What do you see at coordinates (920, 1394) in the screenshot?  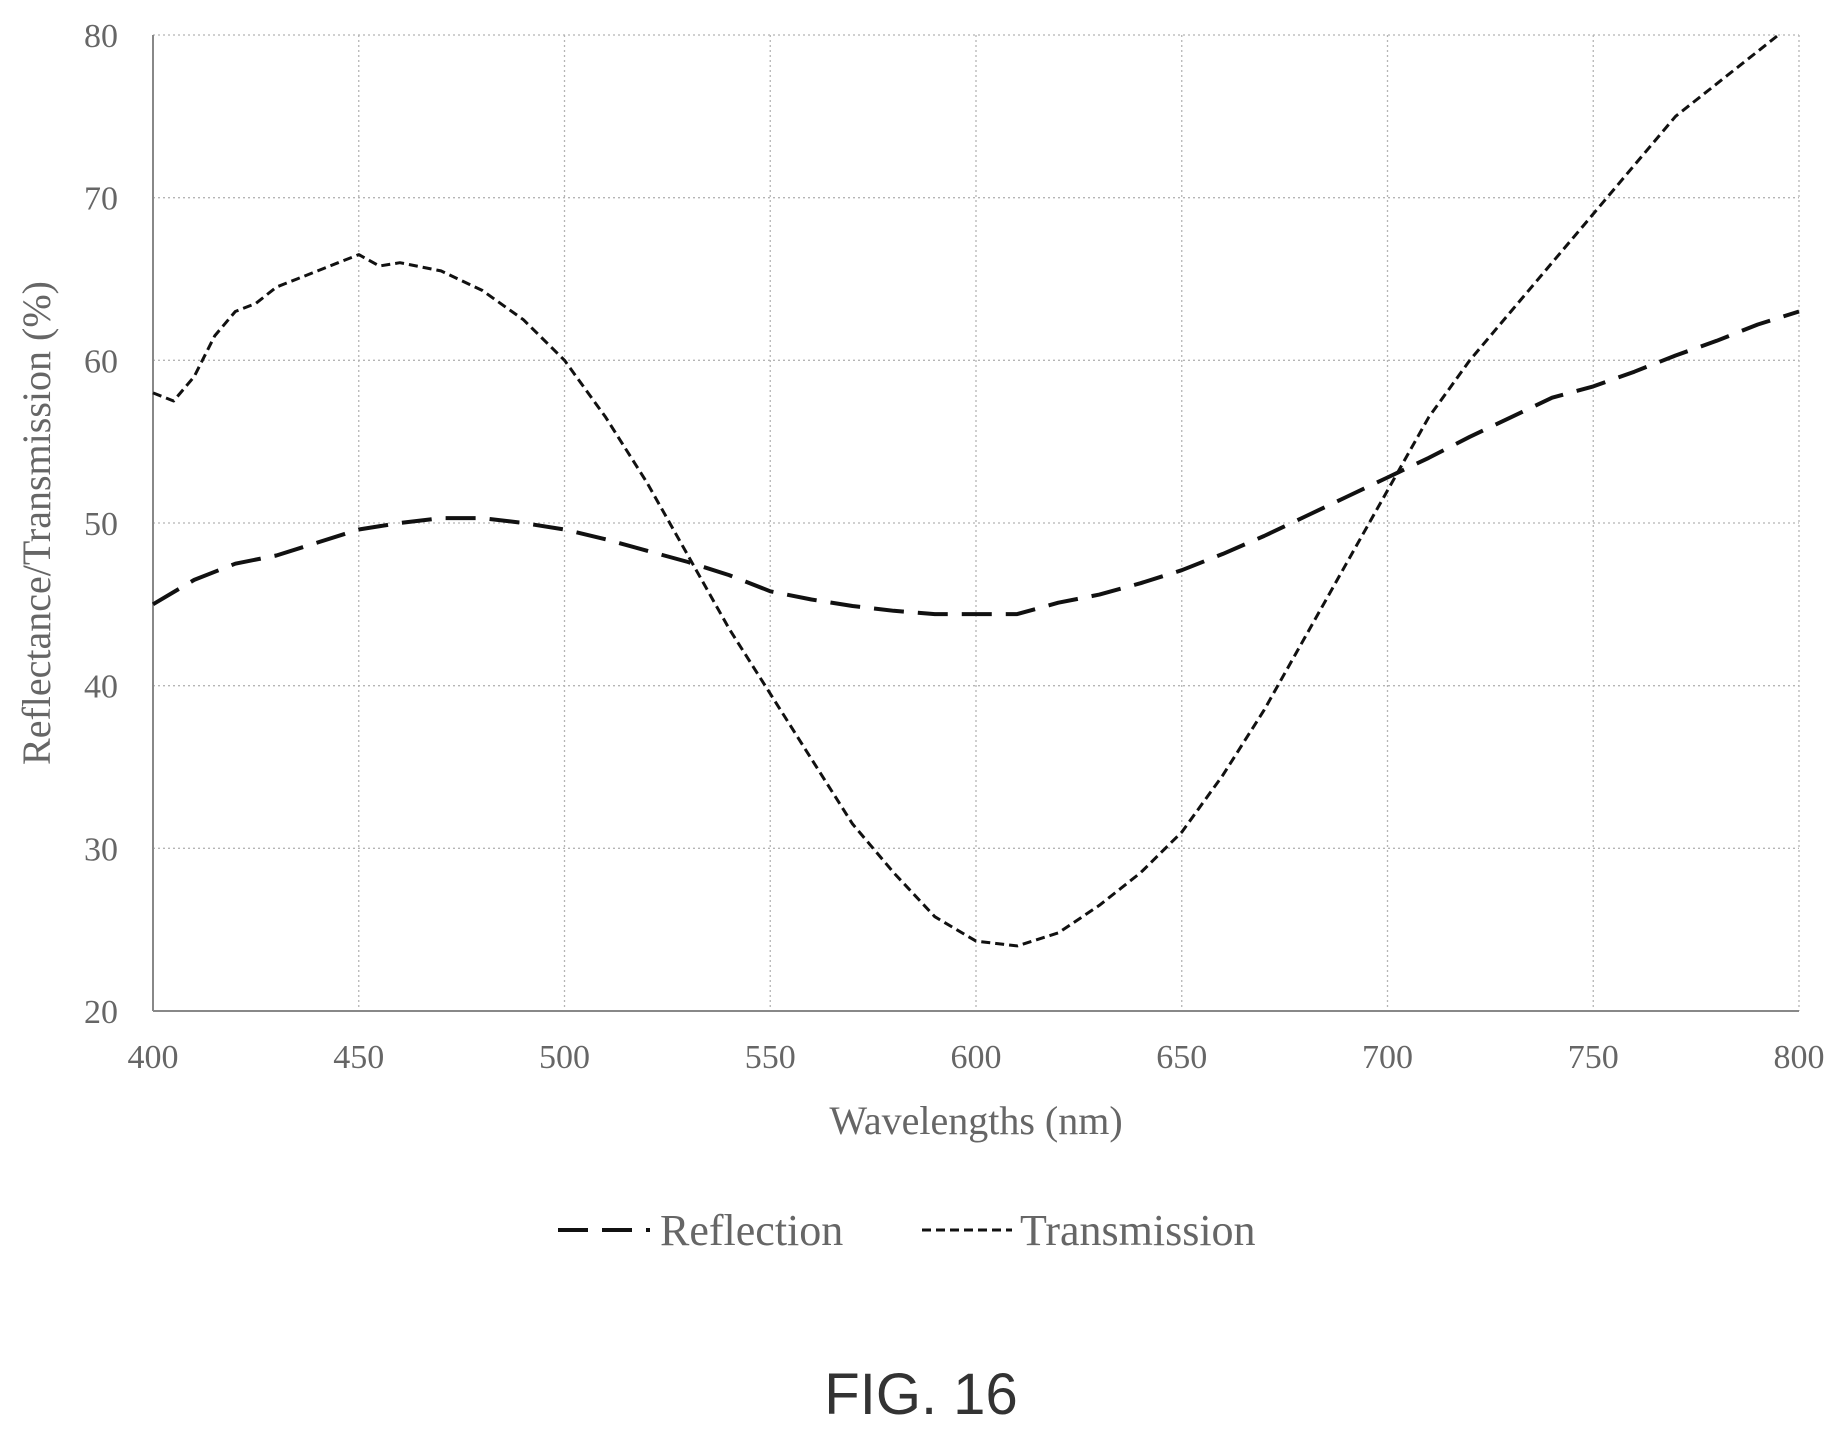 I see `figure-caption: FIG. 16` at bounding box center [920, 1394].